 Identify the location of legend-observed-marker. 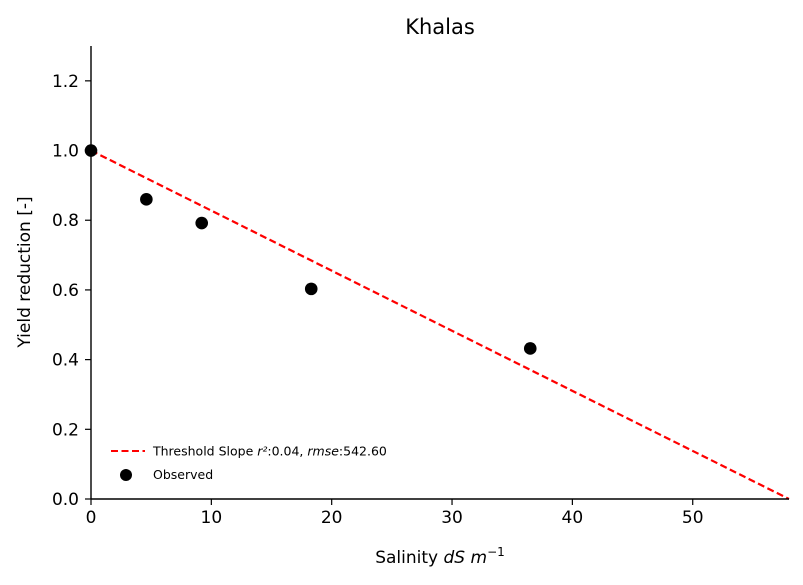
(126, 475).